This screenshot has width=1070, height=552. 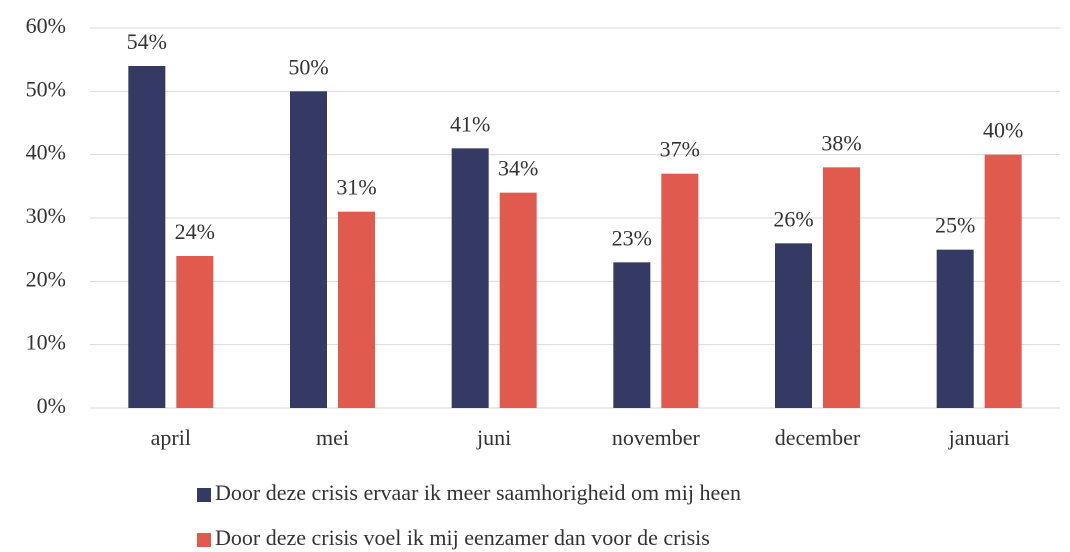 What do you see at coordinates (46, 25) in the screenshot?
I see `y-tick-label: 60%` at bounding box center [46, 25].